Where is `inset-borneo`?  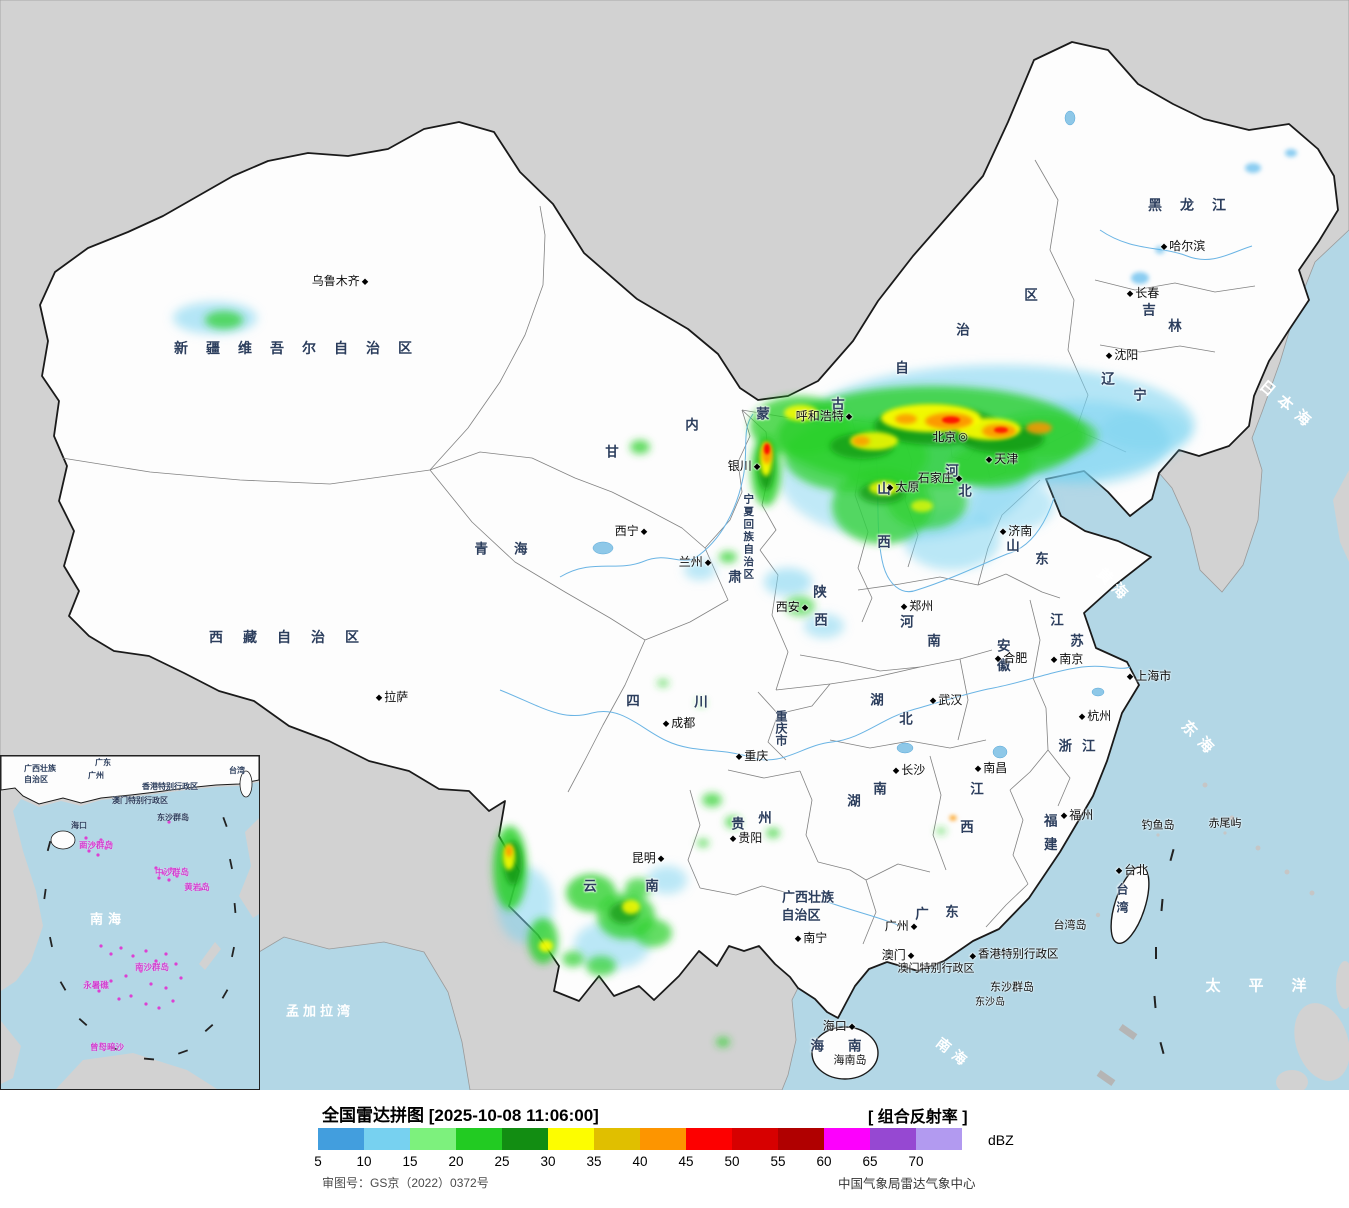
inset-borneo is located at coordinates (136, 1071).